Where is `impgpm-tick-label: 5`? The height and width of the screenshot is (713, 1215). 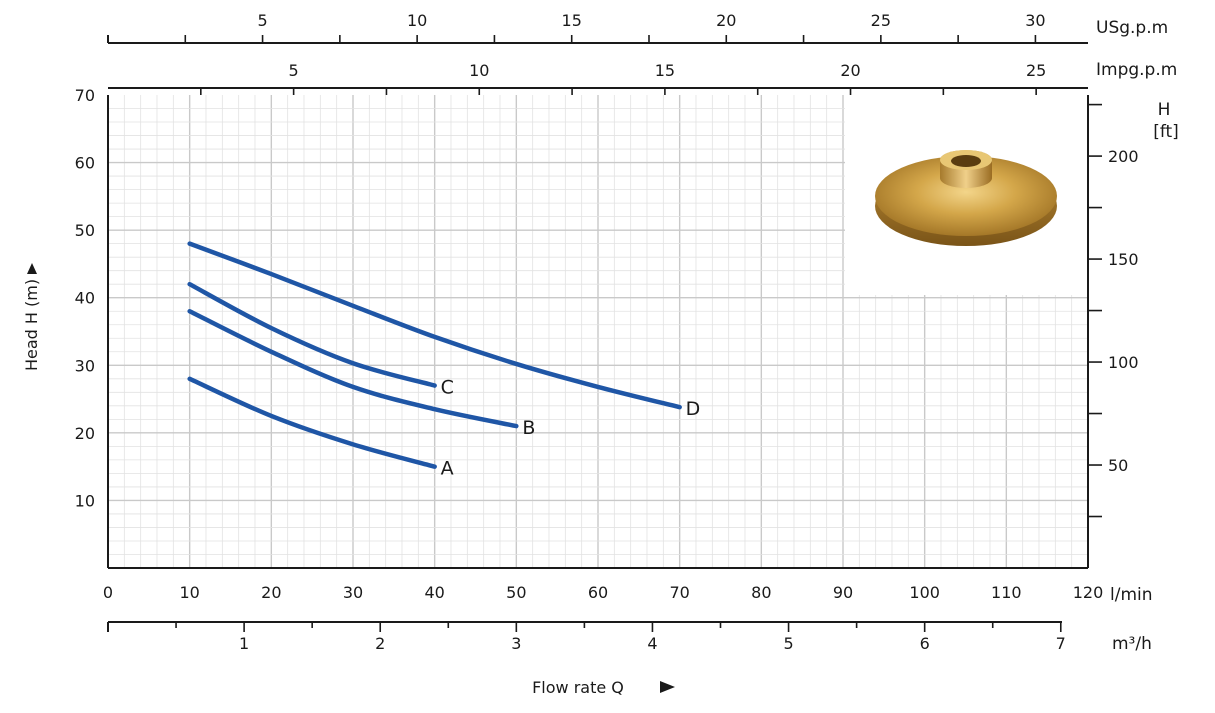
impgpm-tick-label: 5 is located at coordinates (294, 70).